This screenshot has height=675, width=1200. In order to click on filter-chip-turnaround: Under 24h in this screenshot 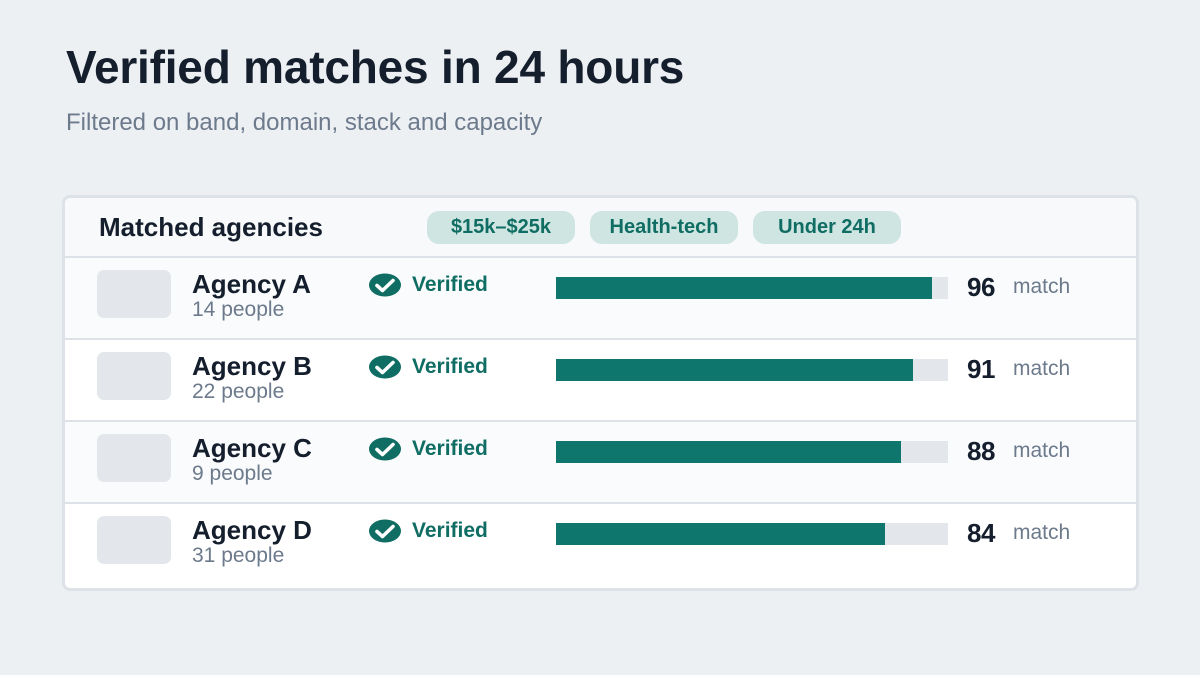, I will do `click(827, 227)`.